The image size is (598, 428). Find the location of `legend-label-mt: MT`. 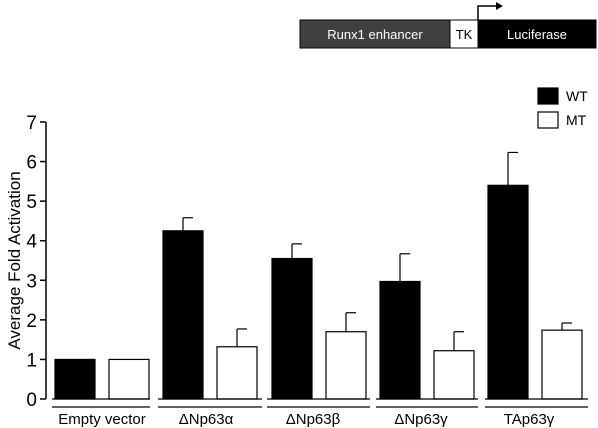

legend-label-mt: MT is located at coordinates (576, 120).